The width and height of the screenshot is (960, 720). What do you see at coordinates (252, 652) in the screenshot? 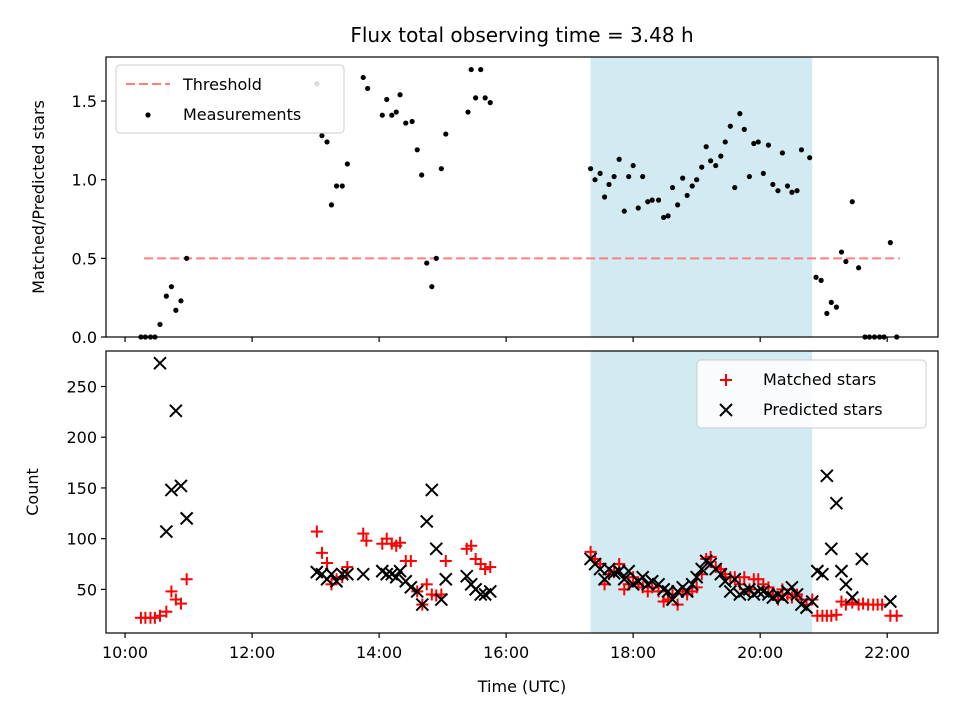
I see `x-tick-label: 12:00` at bounding box center [252, 652].